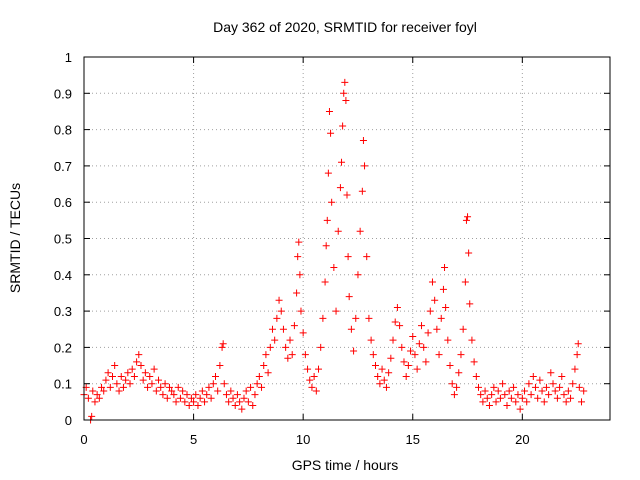  What do you see at coordinates (193, 439) in the screenshot?
I see `x-tick-label: 5` at bounding box center [193, 439].